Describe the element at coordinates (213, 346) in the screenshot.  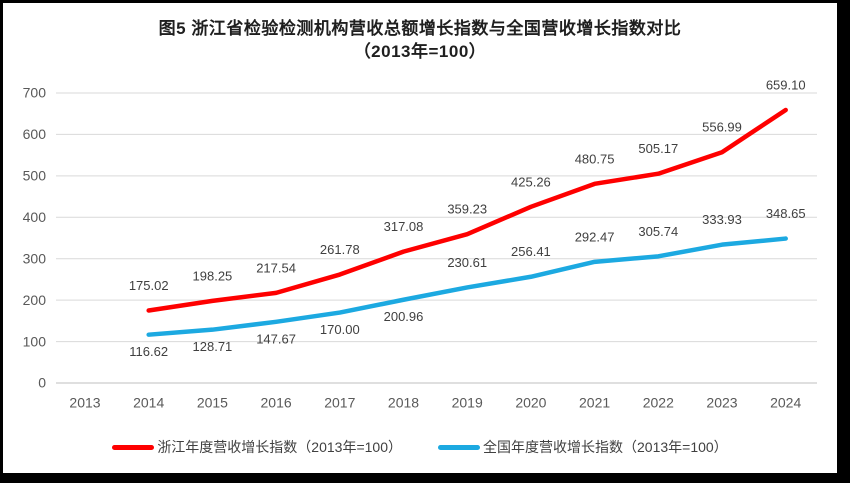
I see `data-label: 128.71` at that location.